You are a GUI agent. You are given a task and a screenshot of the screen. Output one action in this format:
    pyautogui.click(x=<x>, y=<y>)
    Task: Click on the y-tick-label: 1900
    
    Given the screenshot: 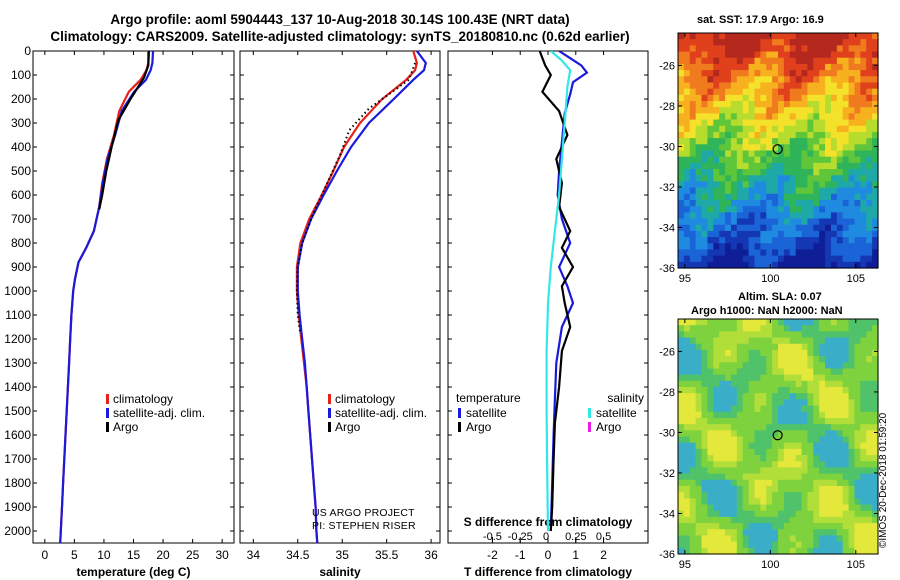 What is the action you would take?
    pyautogui.click(x=17, y=507)
    